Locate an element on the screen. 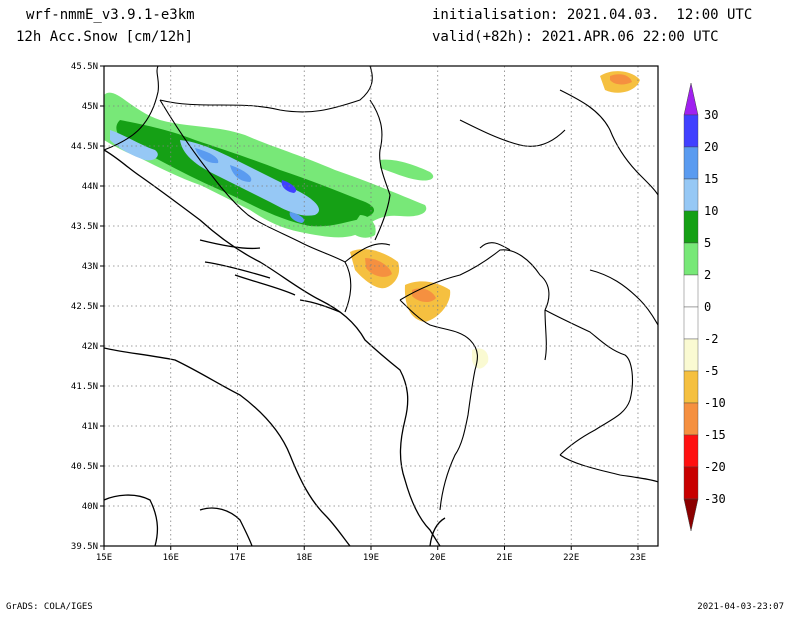  lat-tick-label: 40.5N is located at coordinates (84, 467).